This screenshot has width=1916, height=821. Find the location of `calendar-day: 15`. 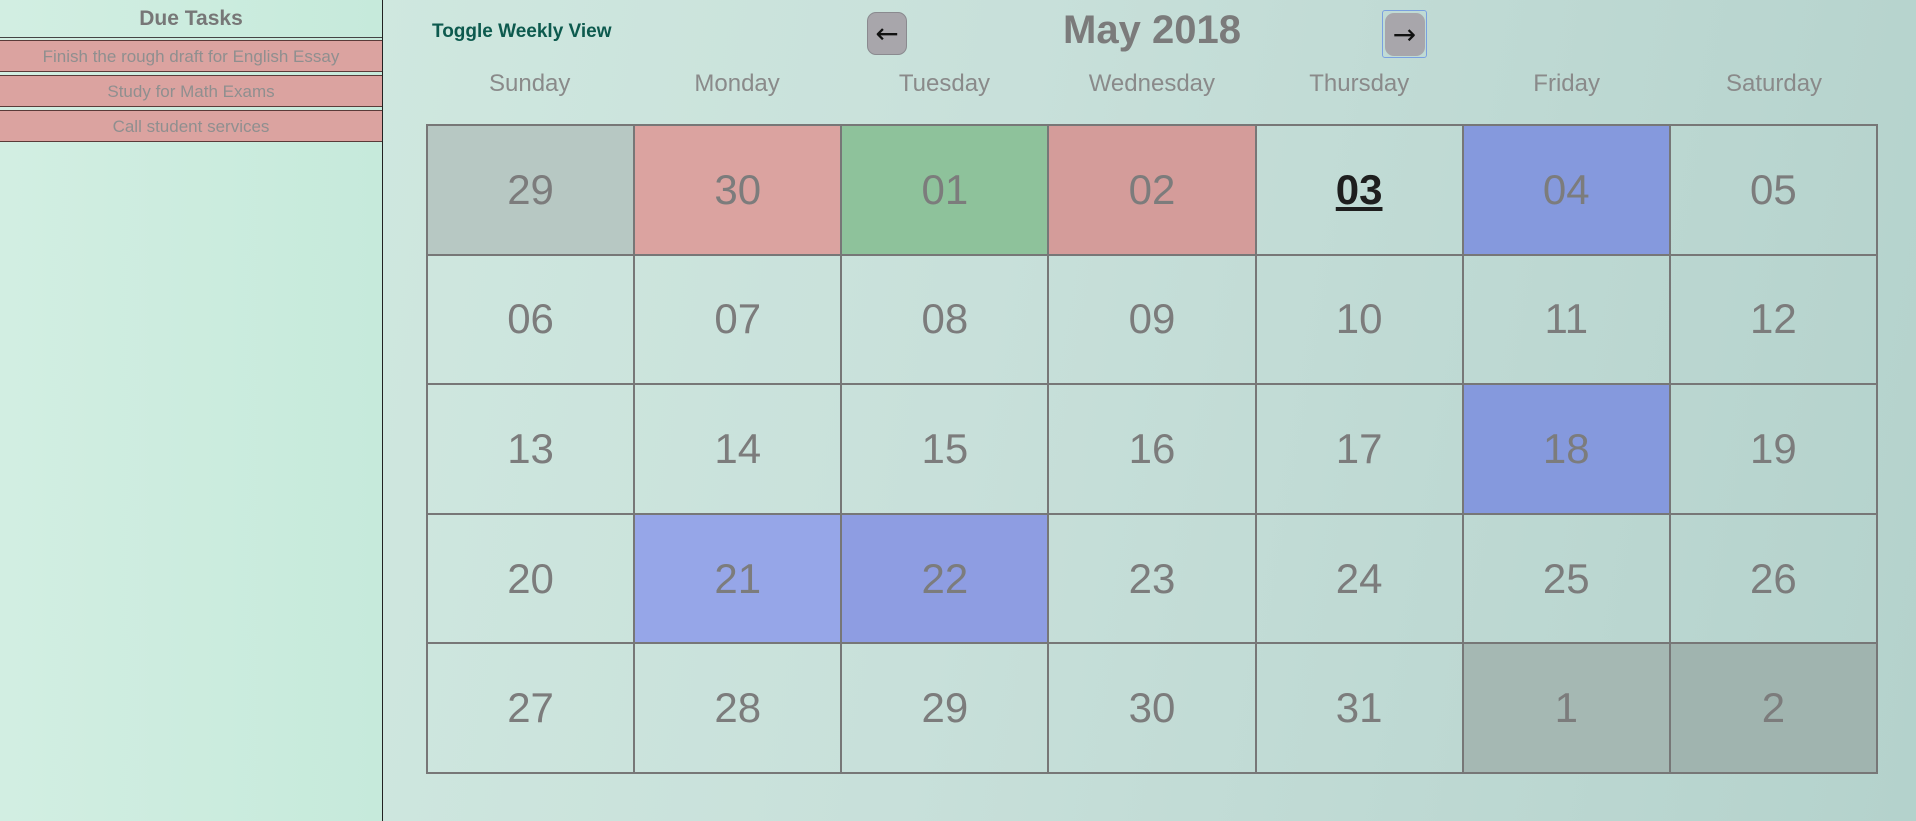

calendar-day: 15 is located at coordinates (945, 449).